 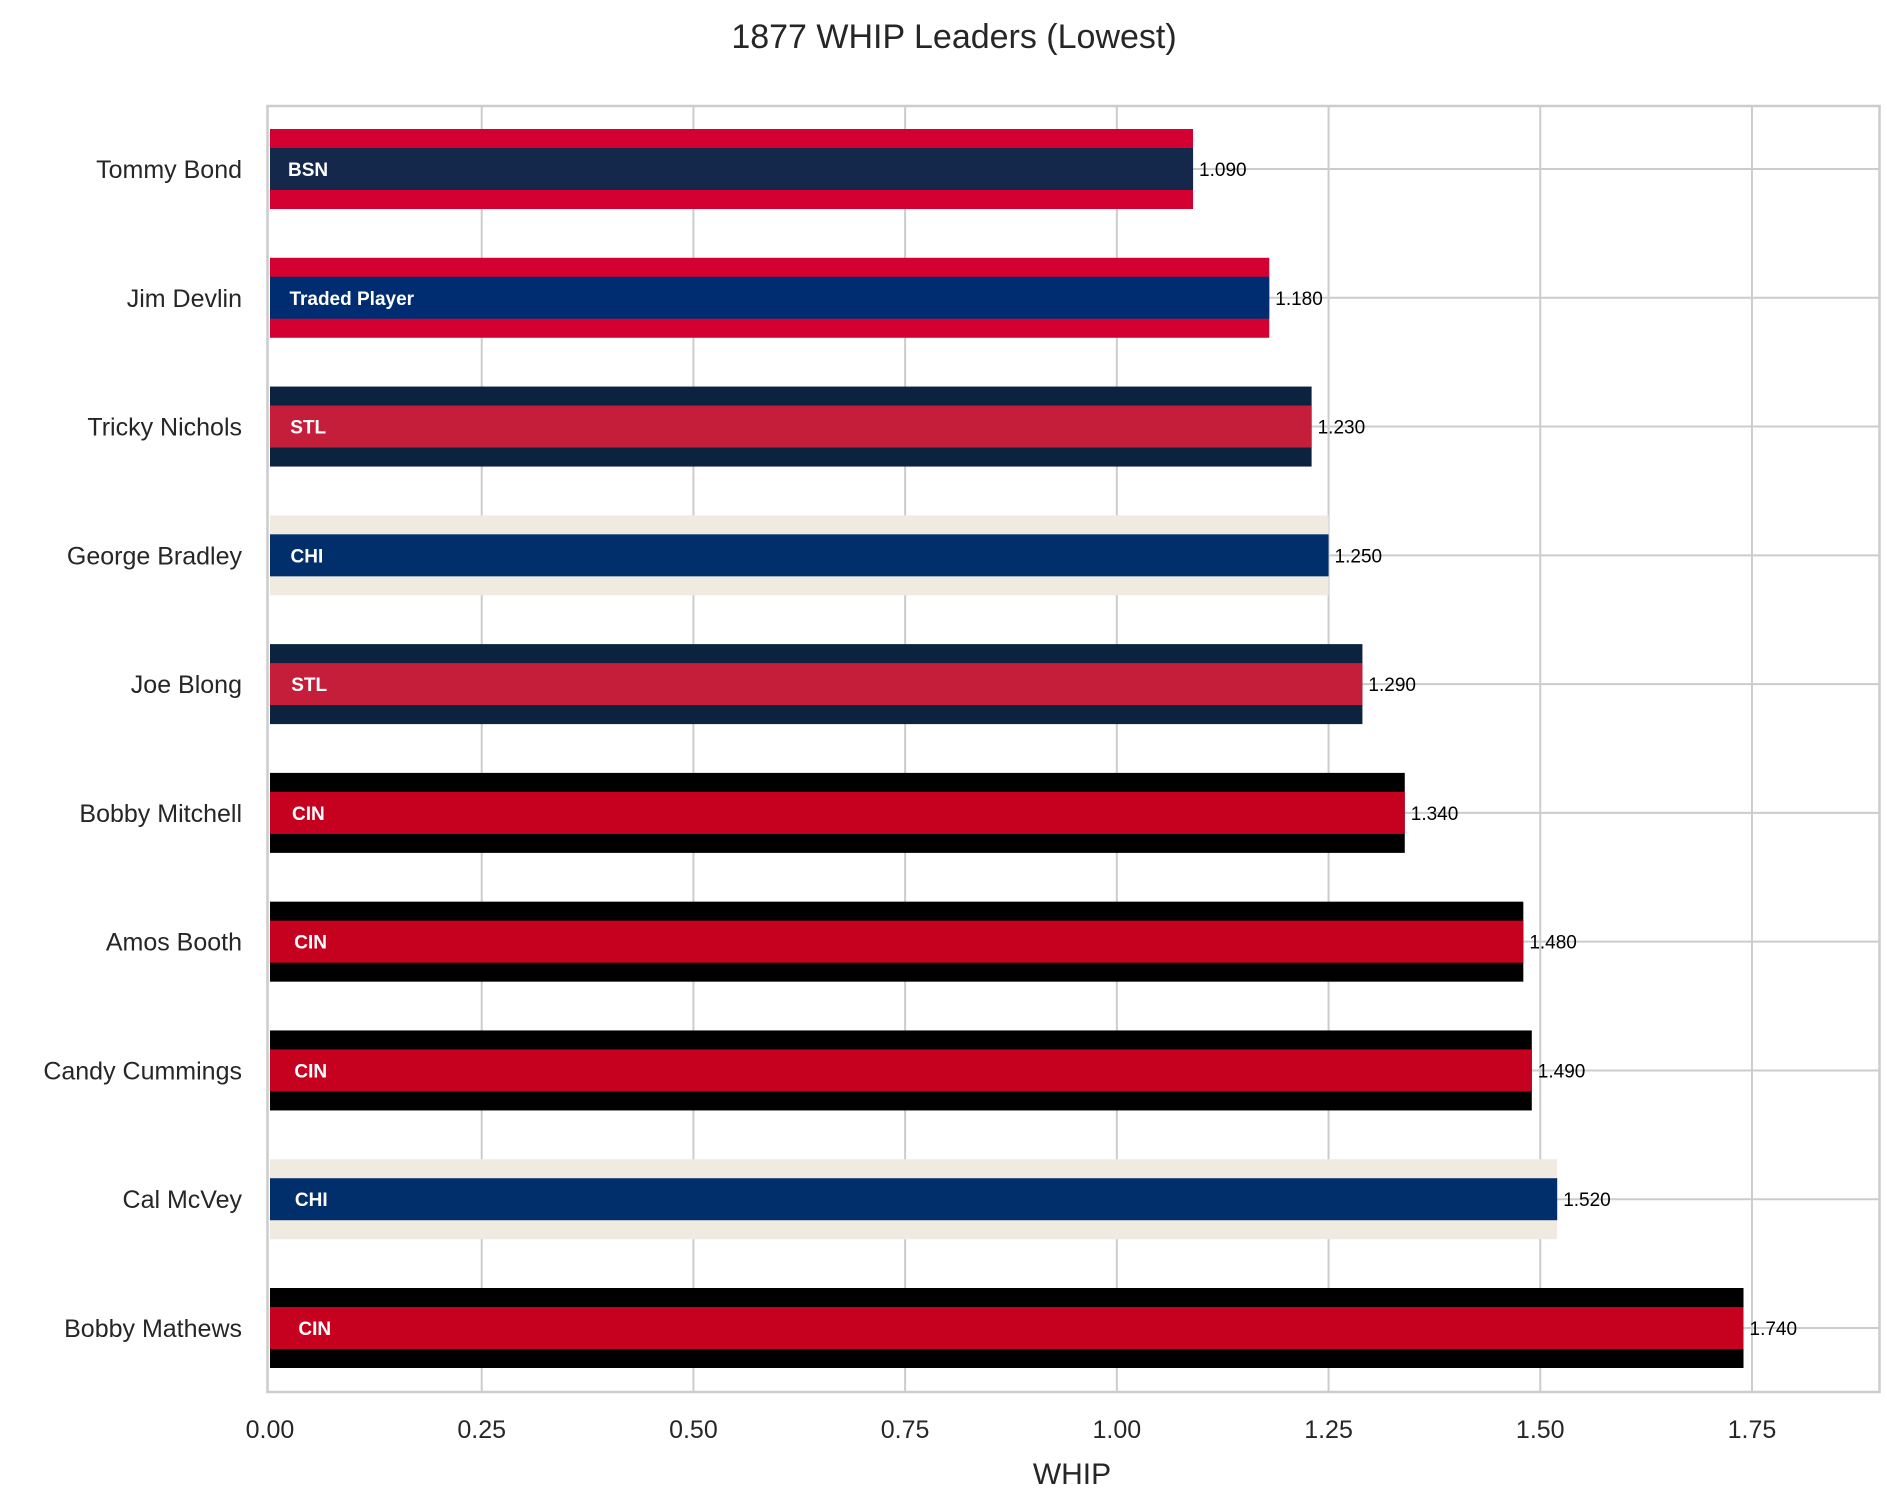 What do you see at coordinates (1359, 556) in the screenshot?
I see `value-label: 1.250` at bounding box center [1359, 556].